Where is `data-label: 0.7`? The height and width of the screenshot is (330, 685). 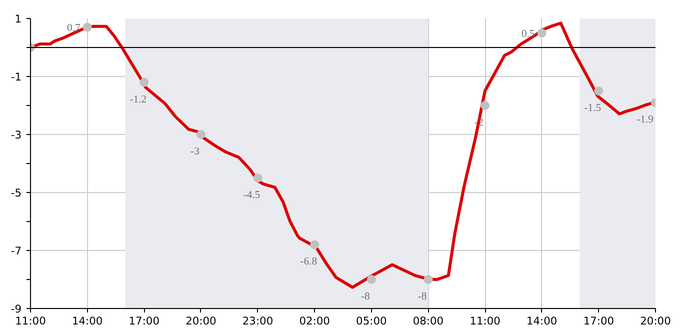
data-label: 0.7 is located at coordinates (74, 28).